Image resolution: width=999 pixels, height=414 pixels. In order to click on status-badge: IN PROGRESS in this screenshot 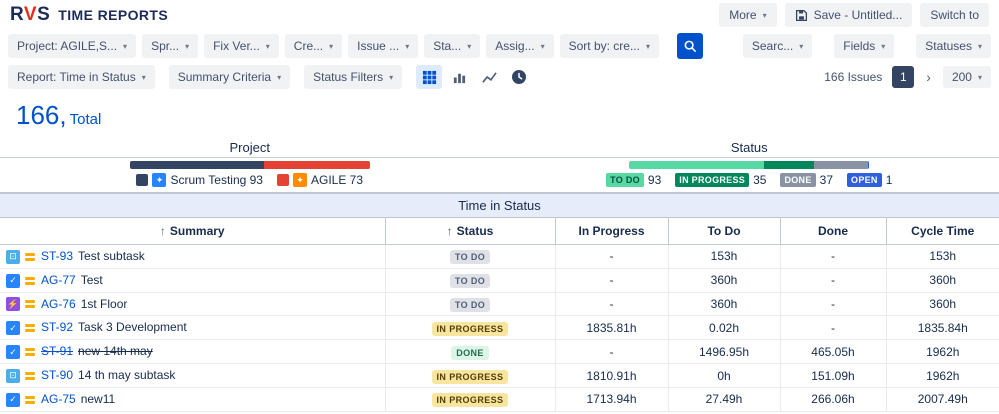, I will do `click(470, 328)`.